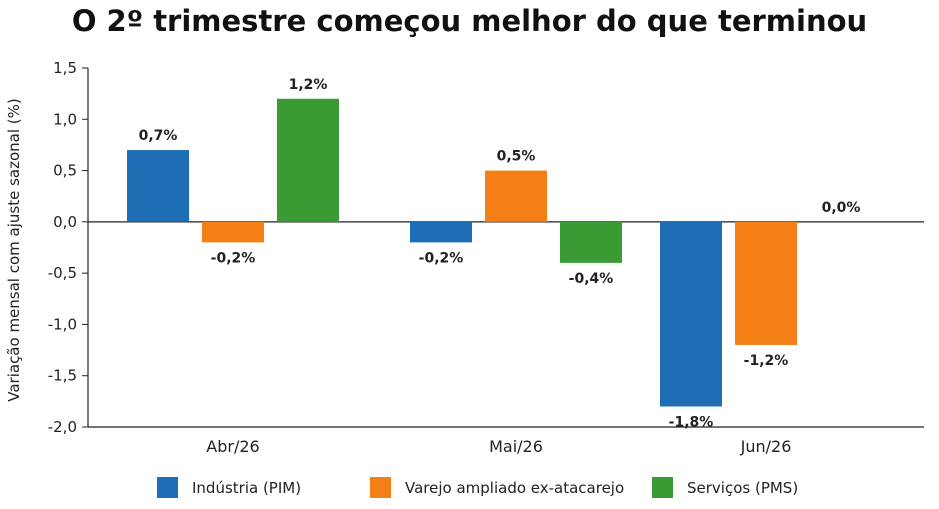 This screenshot has height=509, width=939. What do you see at coordinates (516, 446) in the screenshot?
I see `category-label: Mai/26` at bounding box center [516, 446].